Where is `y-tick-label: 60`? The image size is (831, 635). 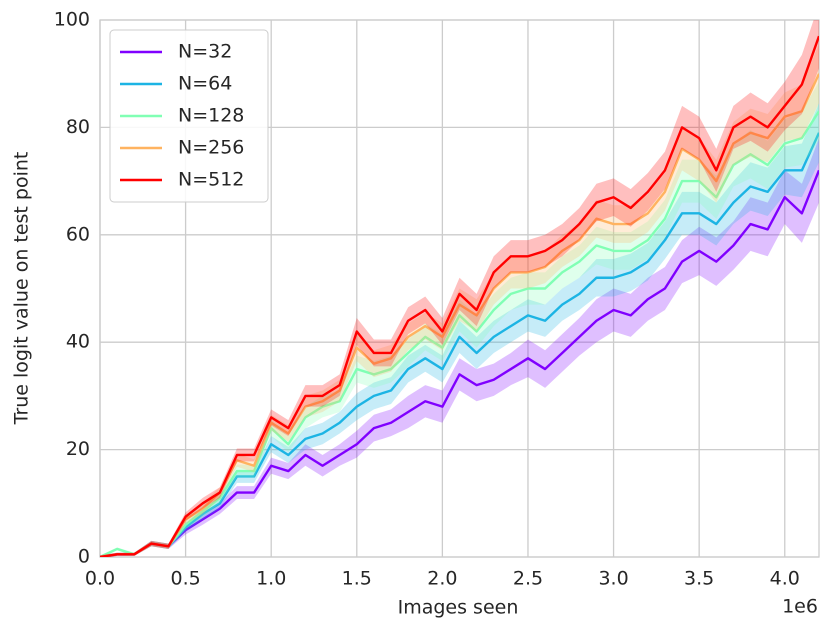 y-tick-label: 60 is located at coordinates (78, 234).